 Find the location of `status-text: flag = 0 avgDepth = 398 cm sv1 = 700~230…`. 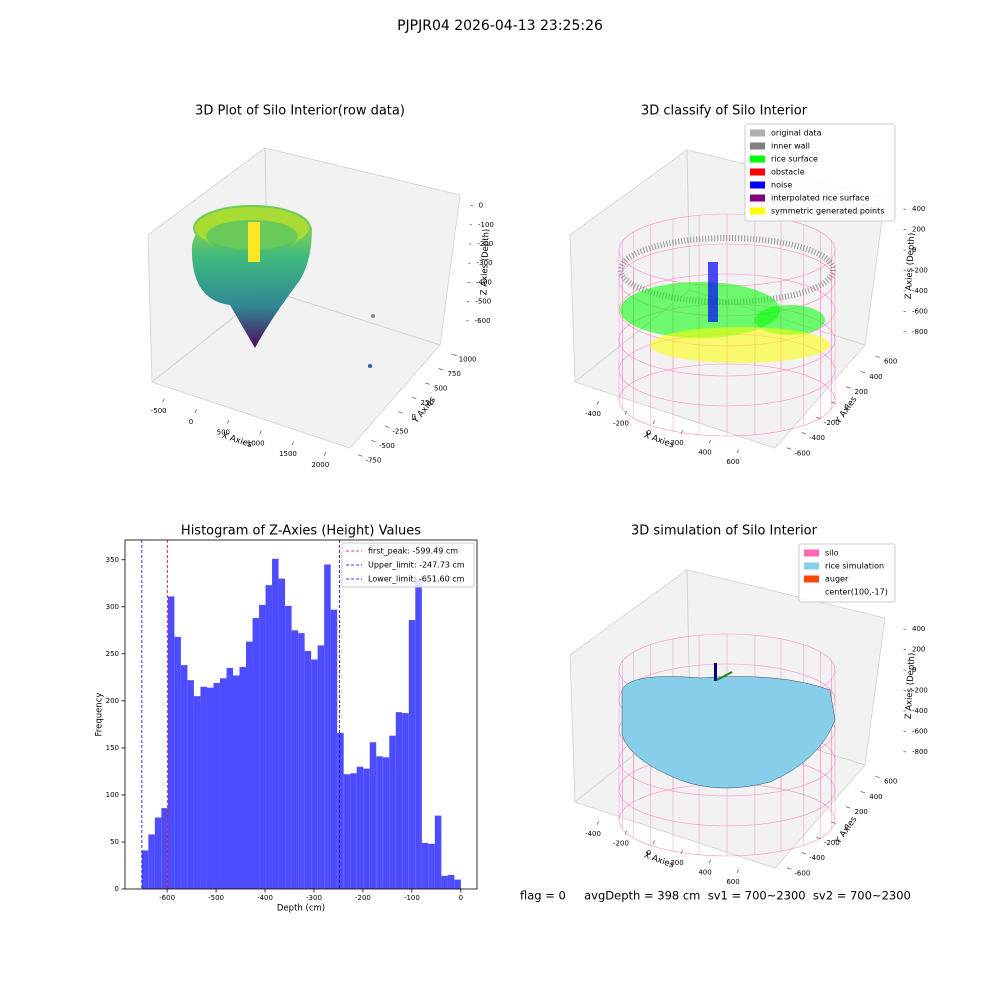

status-text: flag = 0 avgDepth = 398 cm sv1 = 700~230… is located at coordinates (715, 896).